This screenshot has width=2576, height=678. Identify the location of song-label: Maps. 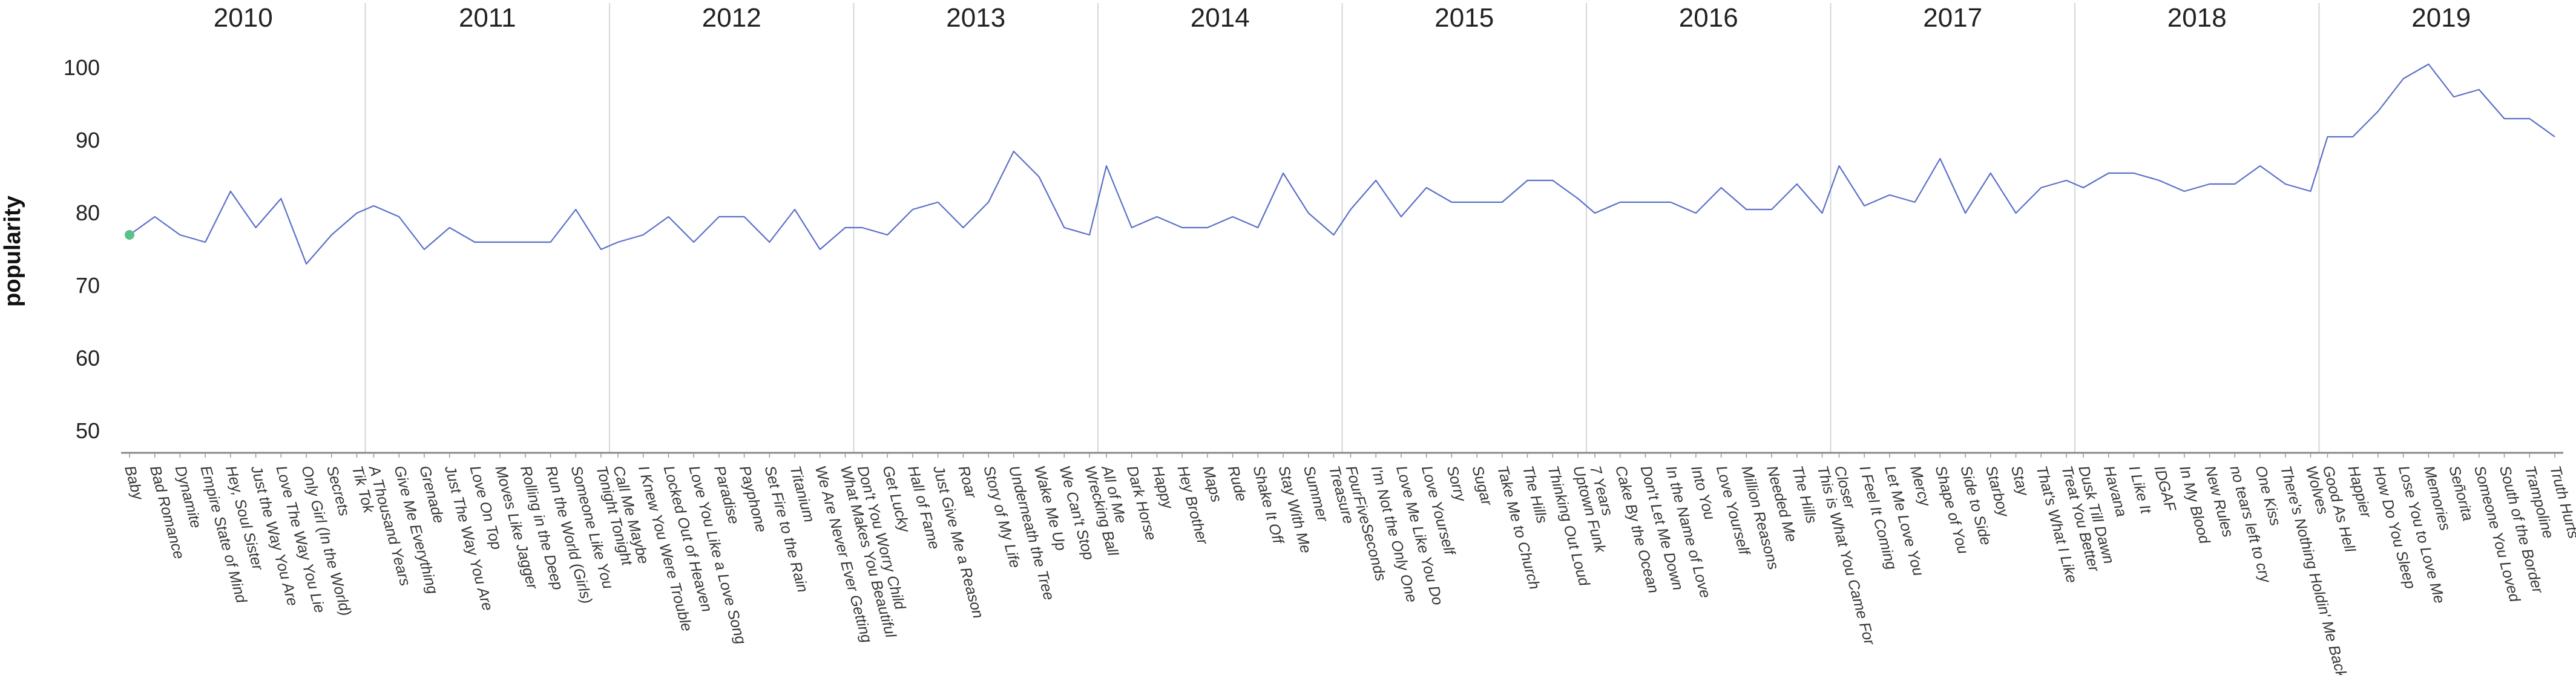
(1212, 484).